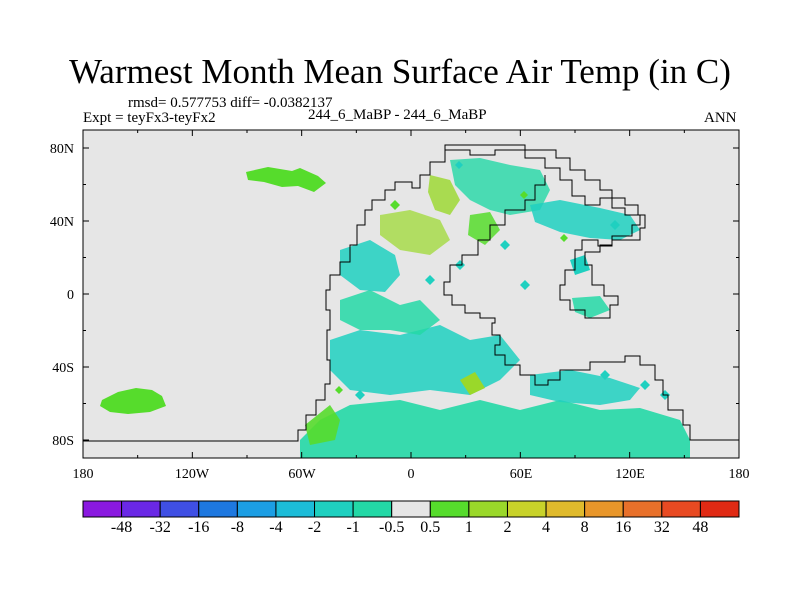 The image size is (800, 600). I want to click on anomaly-patch-south-ocean, so click(133, 401).